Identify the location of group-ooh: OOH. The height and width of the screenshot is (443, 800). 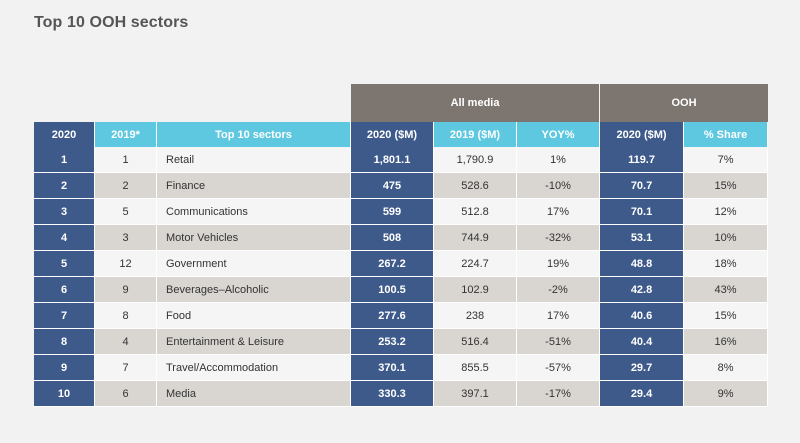
(684, 103).